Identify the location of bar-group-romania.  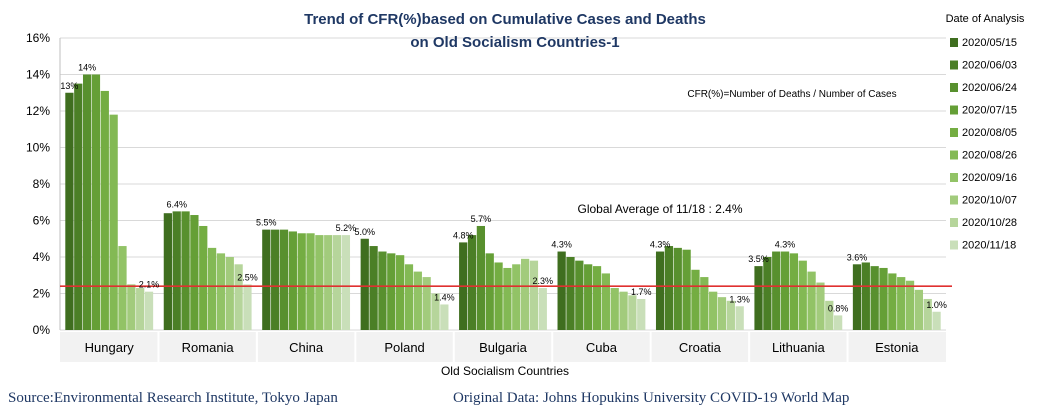
(207, 270).